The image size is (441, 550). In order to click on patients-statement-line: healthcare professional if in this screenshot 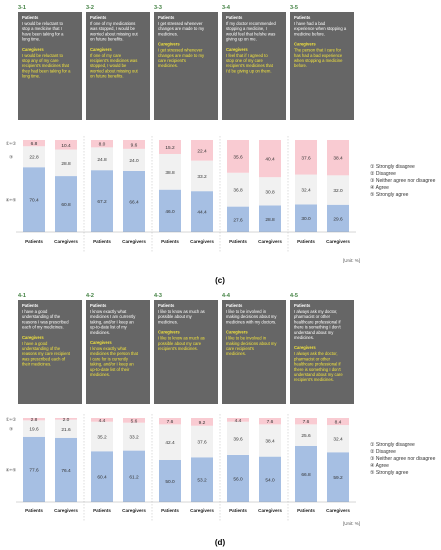, I will do `click(317, 321)`.